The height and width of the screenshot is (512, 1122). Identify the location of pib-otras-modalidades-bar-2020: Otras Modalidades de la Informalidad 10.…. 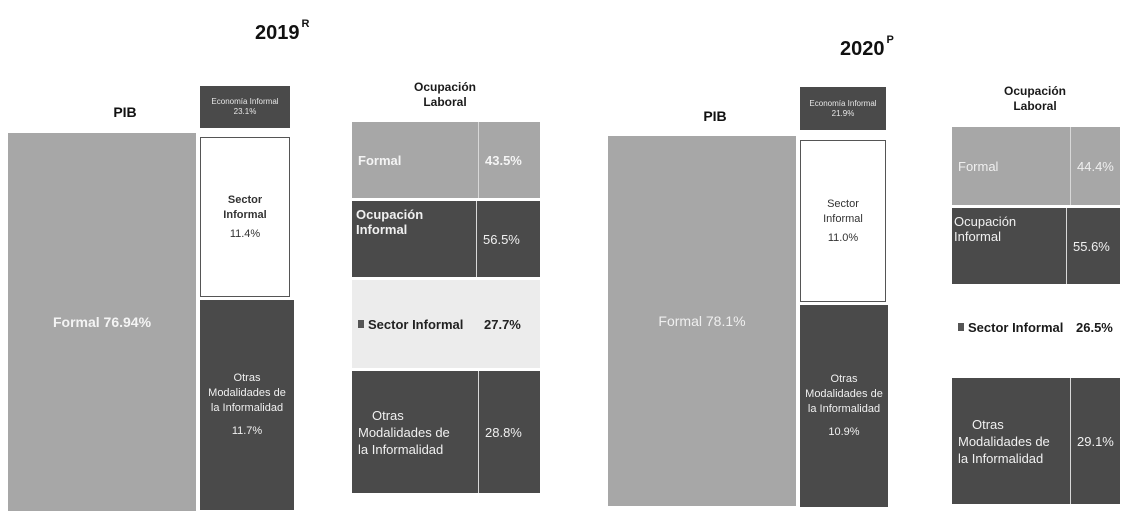
(844, 406).